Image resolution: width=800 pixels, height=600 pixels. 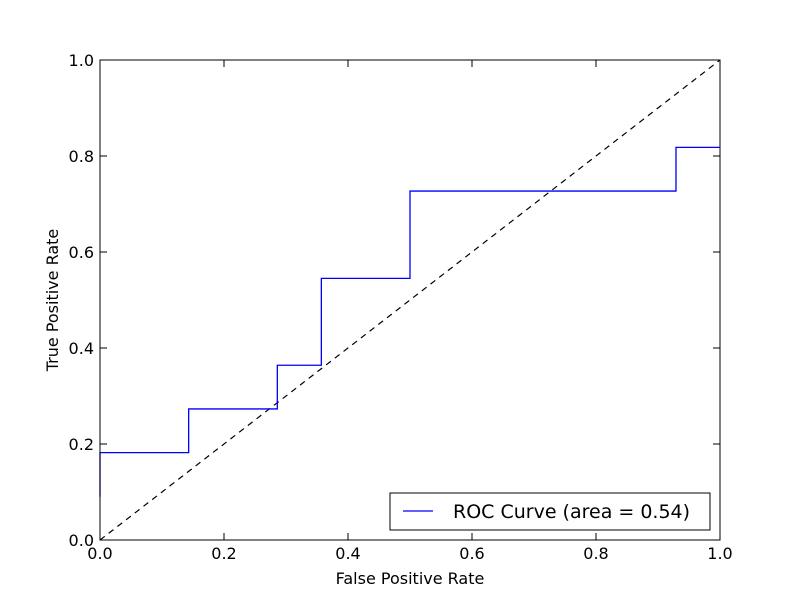 I want to click on y-tick-label: 0.4, so click(x=81, y=348).